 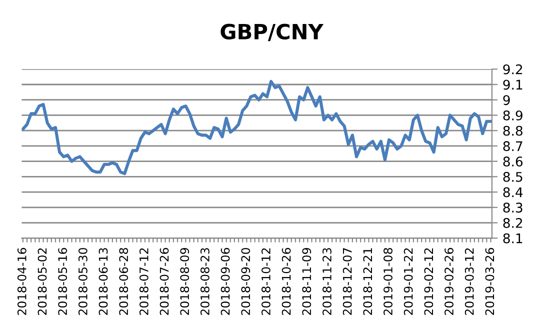 I want to click on x-tick-label: 2019-01-08, so click(x=388, y=281).